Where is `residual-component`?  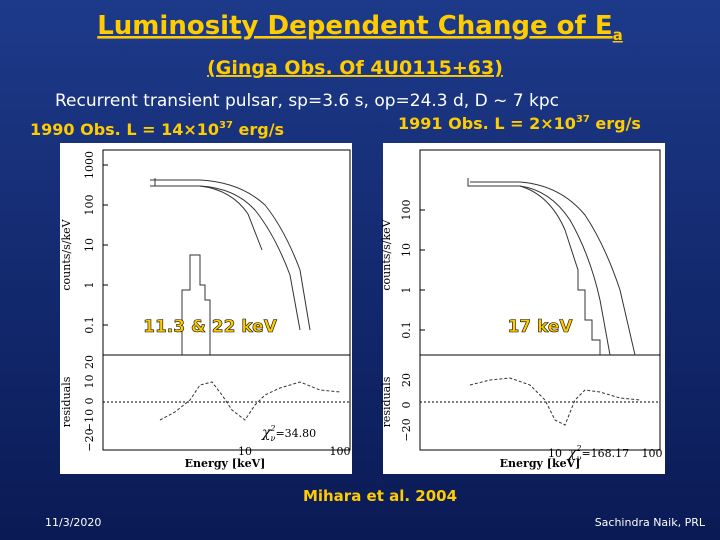
residual-component is located at coordinates (196, 304).